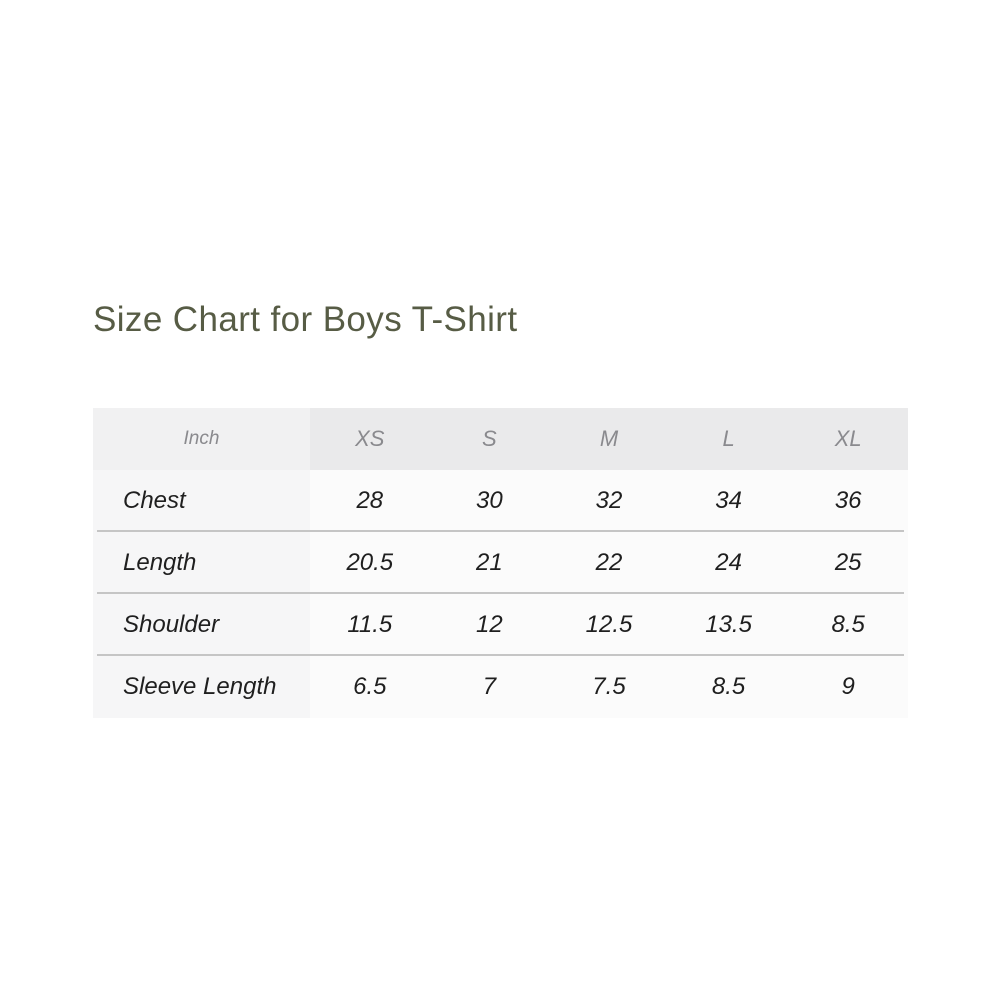 This screenshot has height=1000, width=1000. What do you see at coordinates (201, 563) in the screenshot?
I see `row-label: Length` at bounding box center [201, 563].